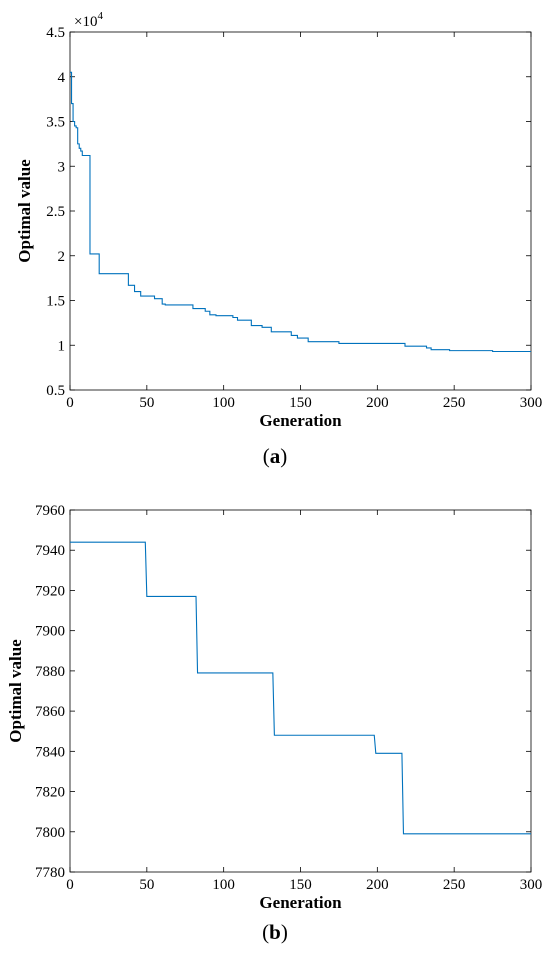  What do you see at coordinates (50, 511) in the screenshot?
I see `y-tick-label: 7960` at bounding box center [50, 511].